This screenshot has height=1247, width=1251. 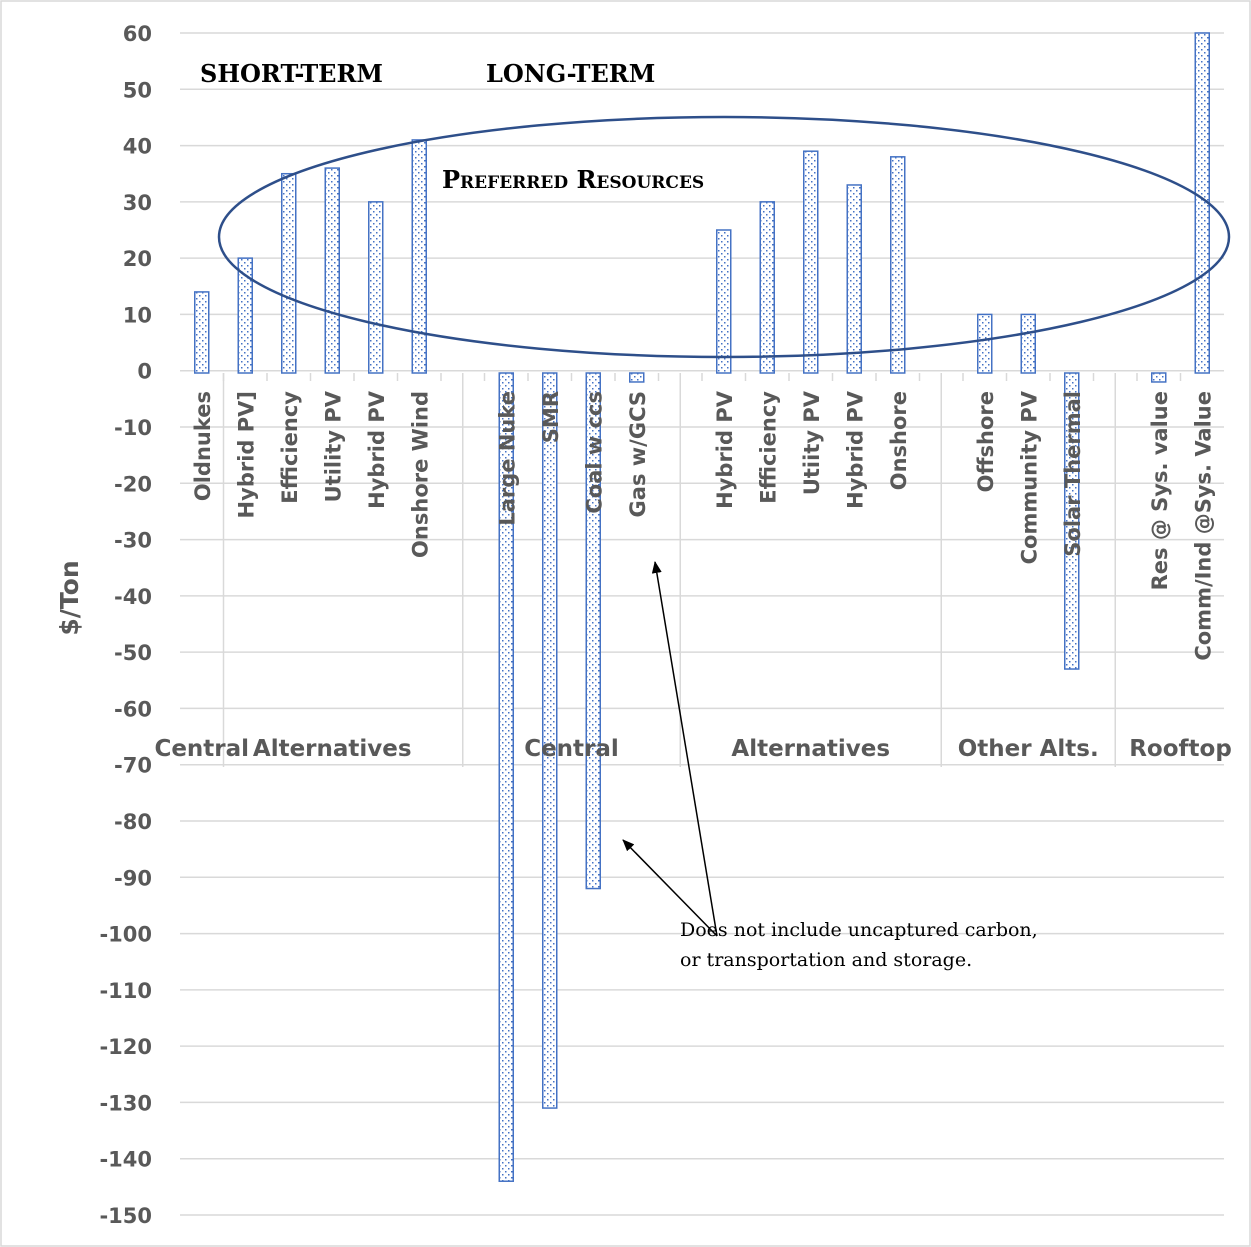 What do you see at coordinates (570, 73) in the screenshot?
I see `long-term-label: LONG-TERM` at bounding box center [570, 73].